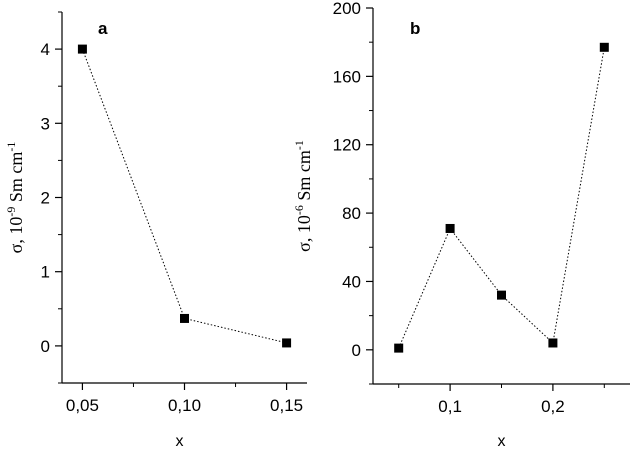  I want to click on x-tick-label: 0,15, so click(286, 405).